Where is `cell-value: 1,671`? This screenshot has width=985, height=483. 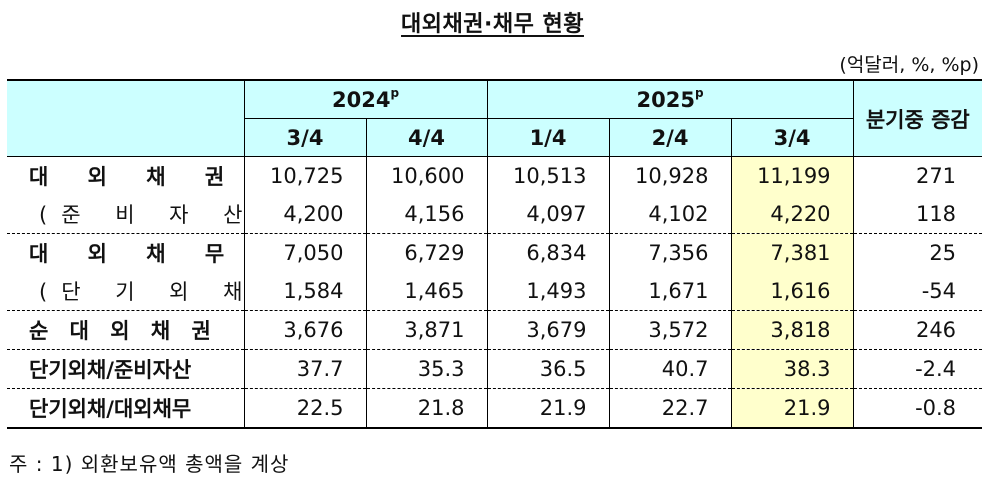
cell-value: 1,671 is located at coordinates (670, 291).